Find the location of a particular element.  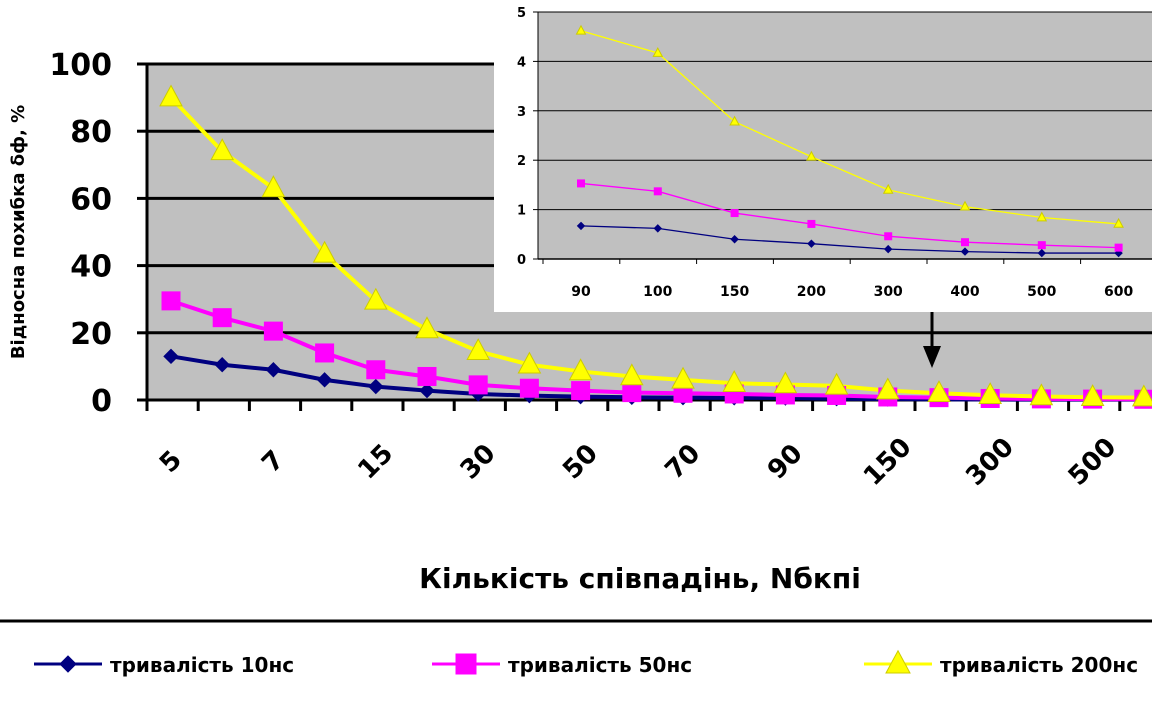

x-tick-label: 15 is located at coordinates (375, 462).